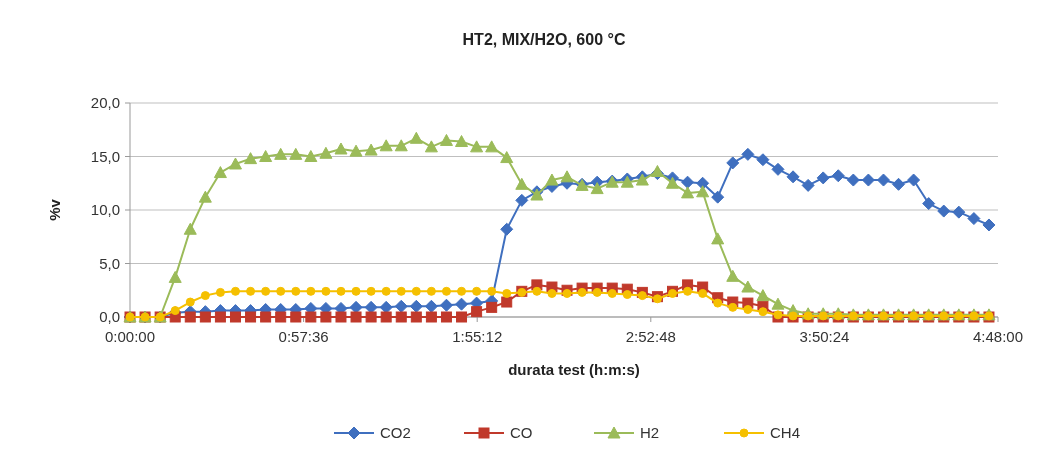 The height and width of the screenshot is (456, 1054). Describe the element at coordinates (998, 336) in the screenshot. I see `x-tick-label: 4:48:00` at that location.